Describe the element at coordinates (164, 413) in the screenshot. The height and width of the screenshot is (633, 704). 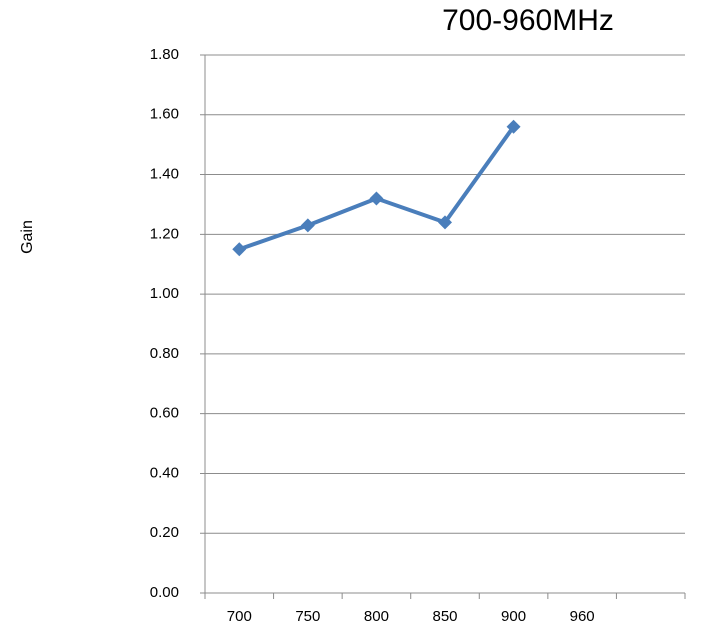
I see `y-tick-label: 0.60` at that location.